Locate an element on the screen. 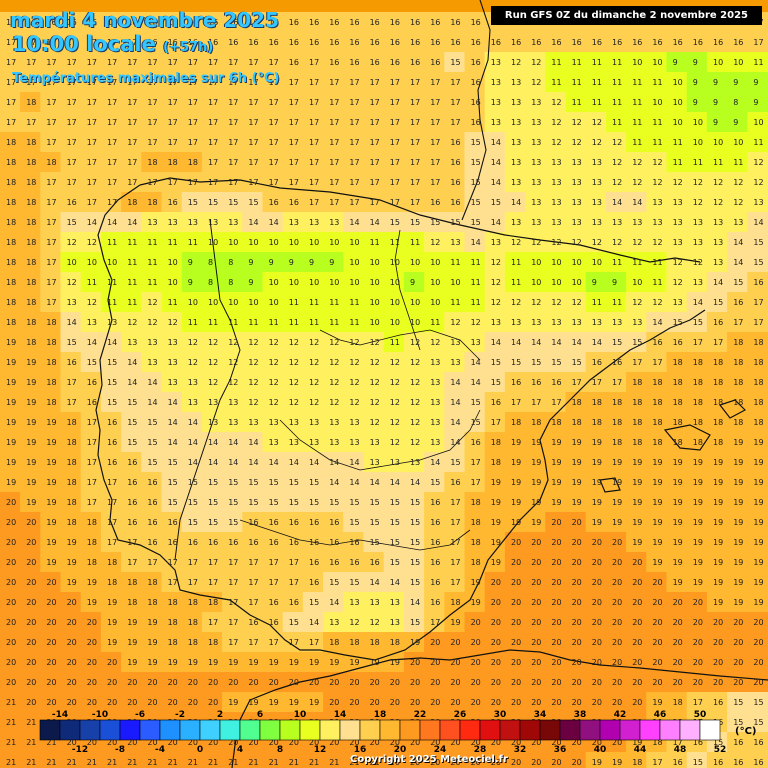 The image size is (768, 768). legend-label-bottom: 48 is located at coordinates (680, 750).